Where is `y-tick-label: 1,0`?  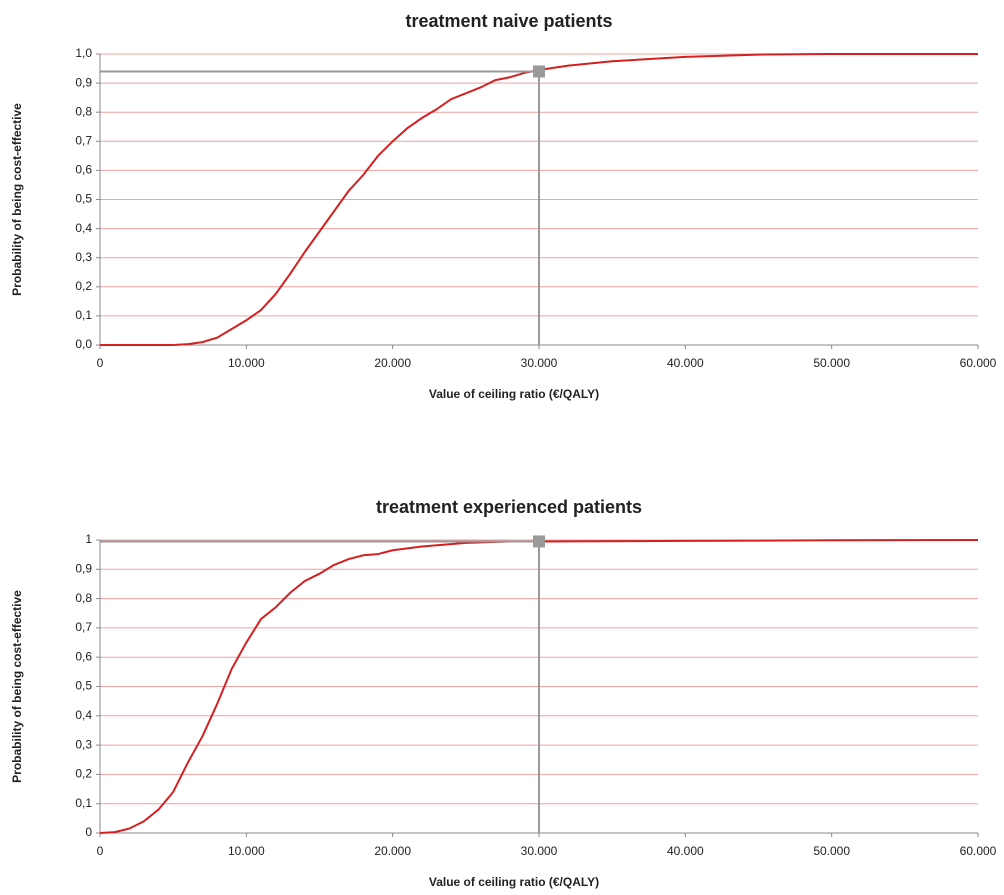
y-tick-label: 1,0 is located at coordinates (83, 53).